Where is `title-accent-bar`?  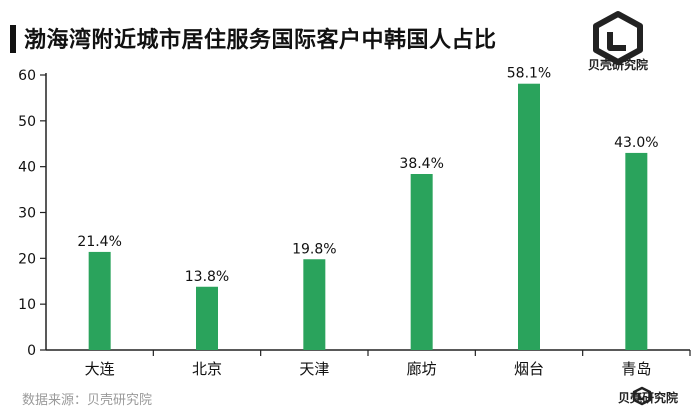 title-accent-bar is located at coordinates (13, 39).